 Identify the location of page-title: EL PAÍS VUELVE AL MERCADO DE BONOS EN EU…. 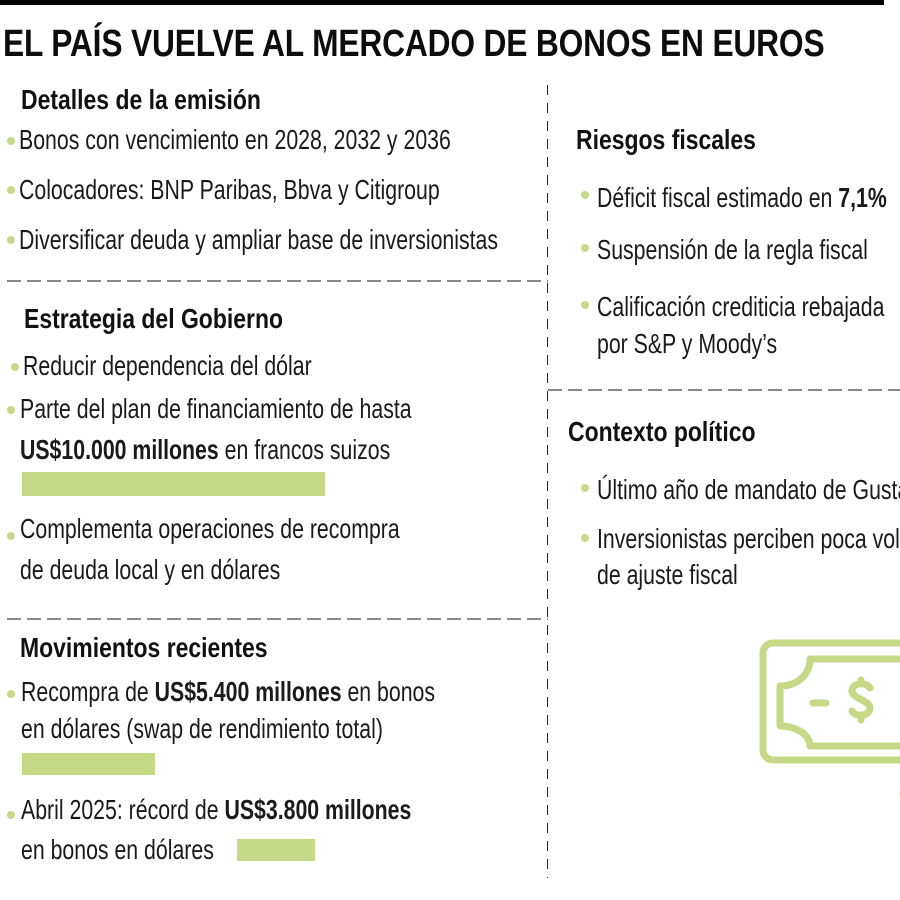
(414, 44).